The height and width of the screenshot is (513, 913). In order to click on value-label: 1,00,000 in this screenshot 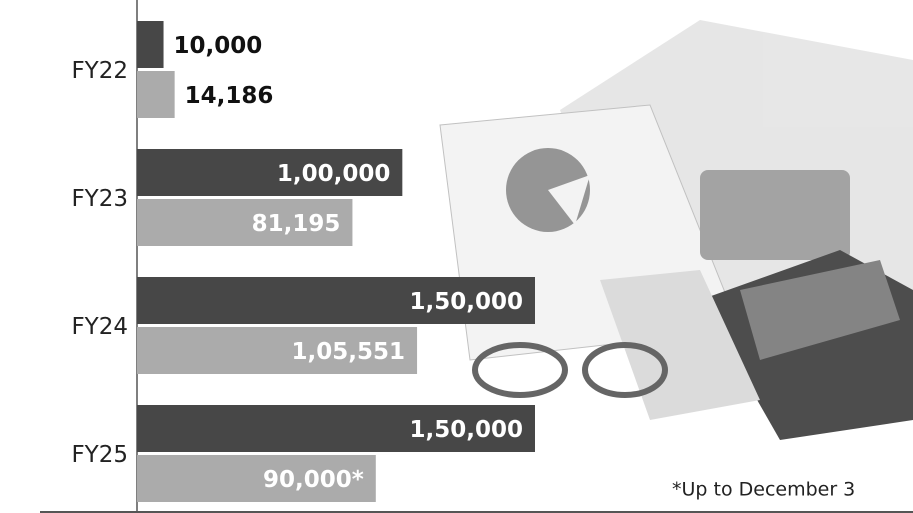, I will do `click(334, 174)`.